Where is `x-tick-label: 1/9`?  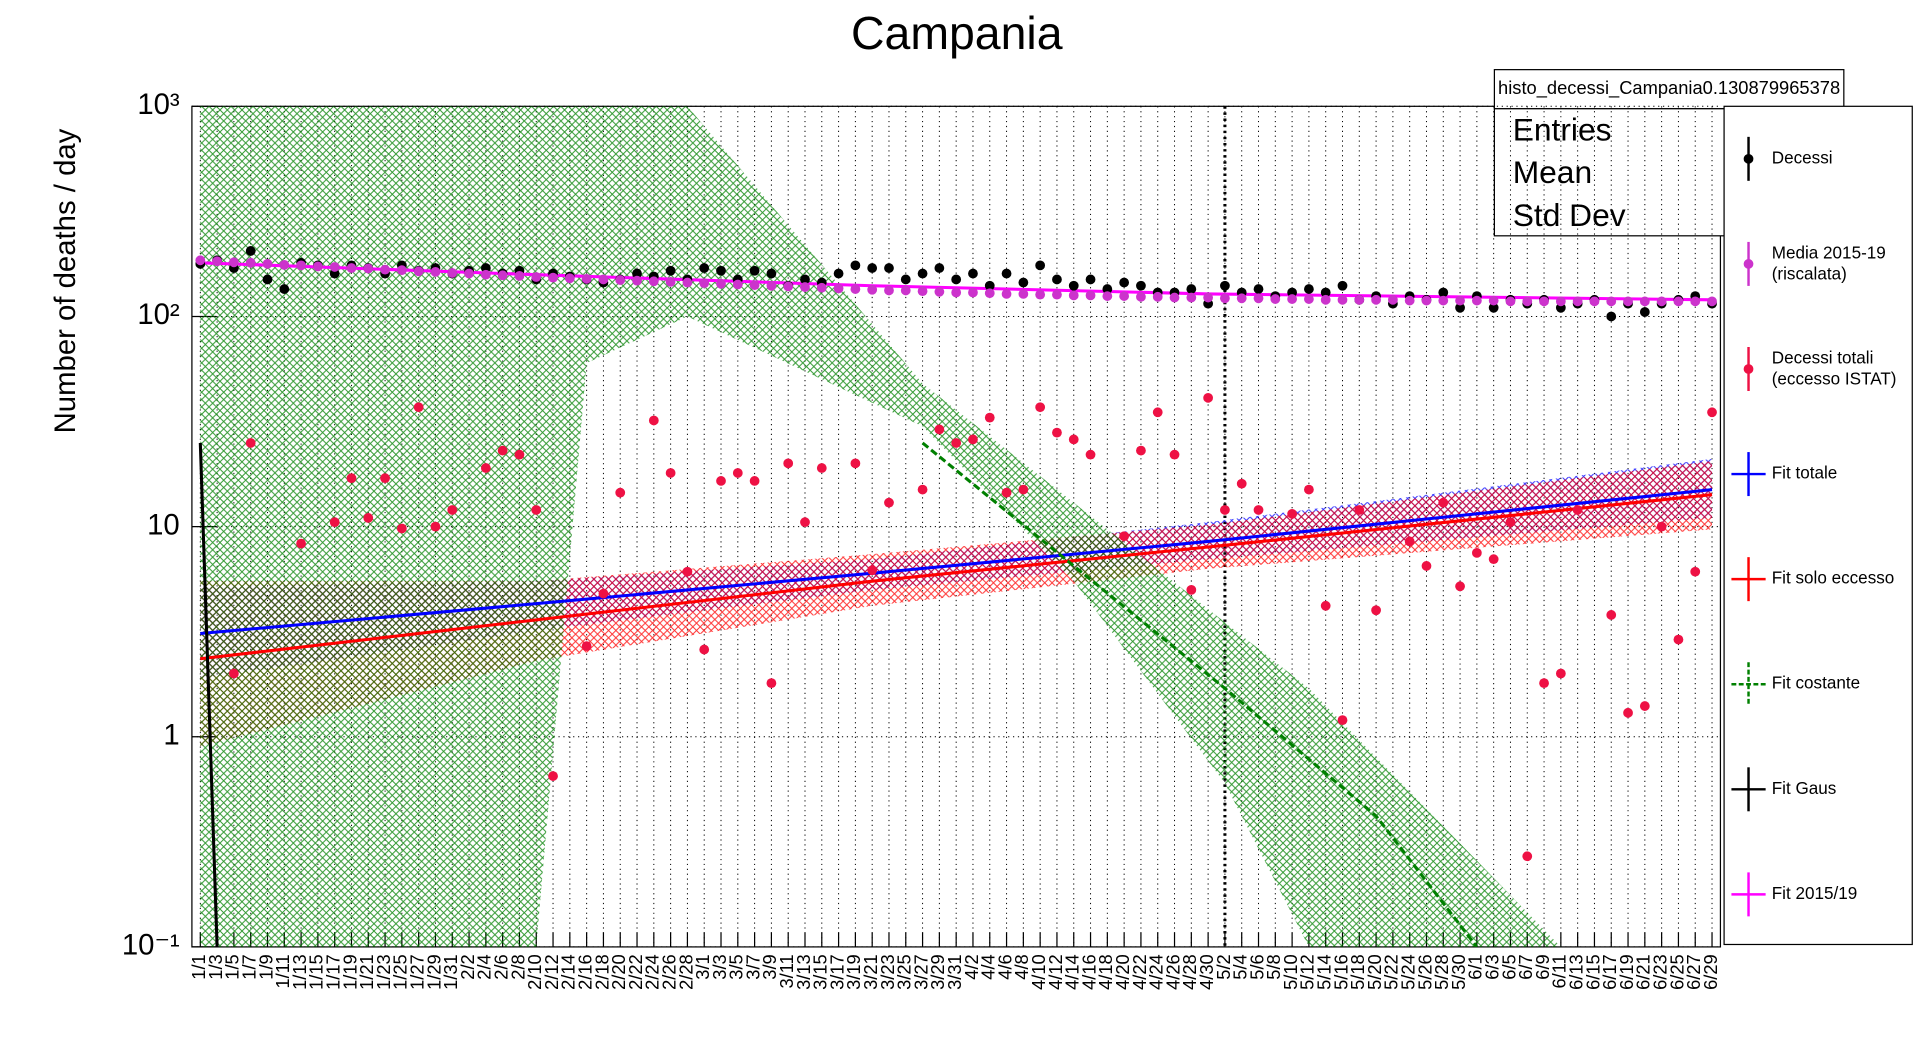 x-tick-label: 1/9 is located at coordinates (265, 966).